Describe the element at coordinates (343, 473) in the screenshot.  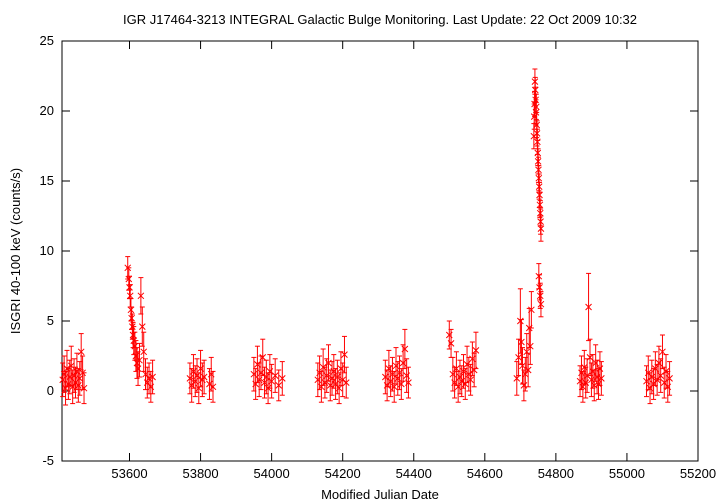
I see `x-tick-label: 54200` at that location.